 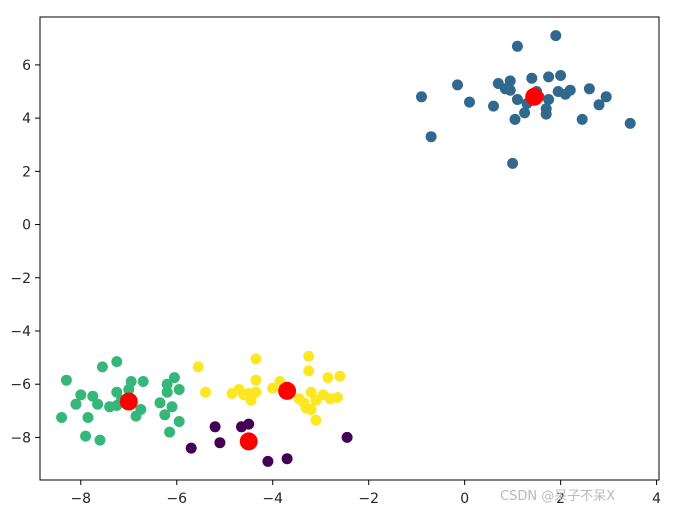 I want to click on x-tick-label: −2, so click(x=368, y=499).